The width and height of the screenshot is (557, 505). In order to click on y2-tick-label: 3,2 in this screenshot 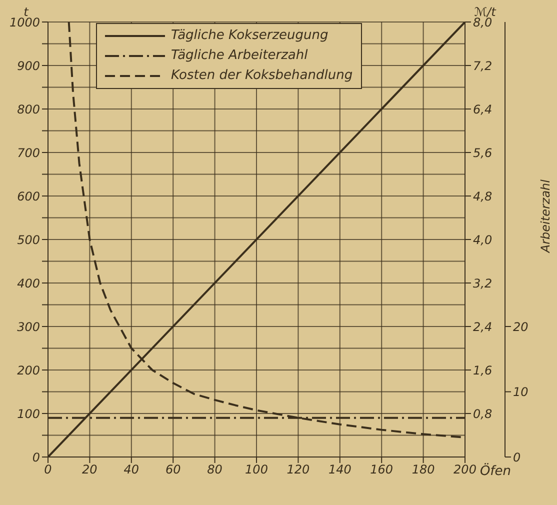, I will do `click(482, 283)`.